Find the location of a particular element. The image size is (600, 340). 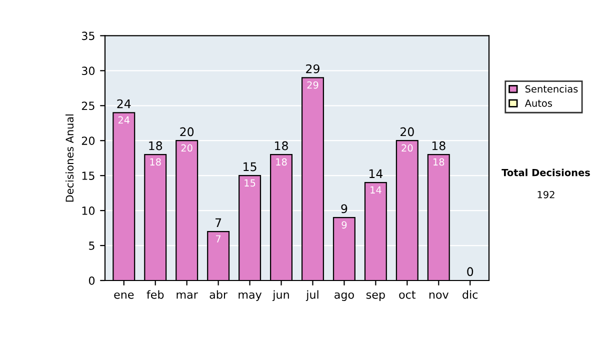

x-tick-label: jun is located at coordinates (280, 295).